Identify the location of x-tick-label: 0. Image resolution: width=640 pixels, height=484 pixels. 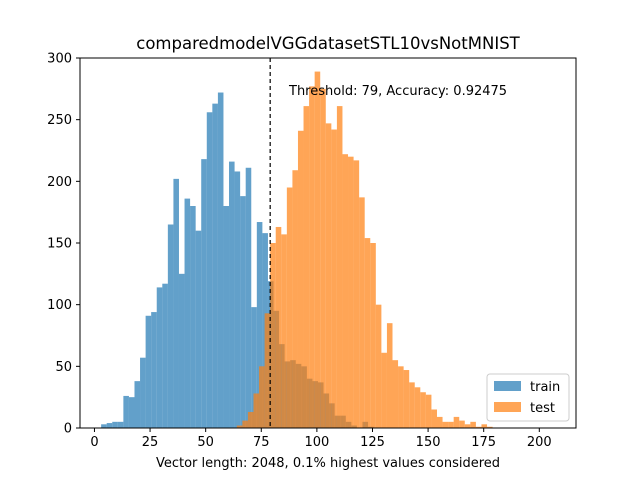
(94, 442).